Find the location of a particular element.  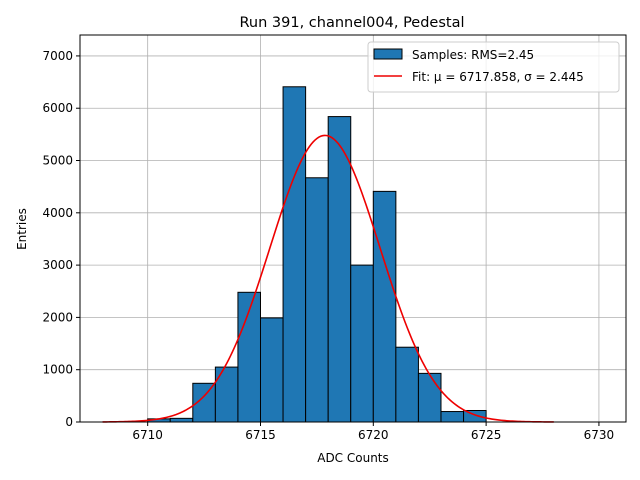

y-tick-label-3000: 3000 is located at coordinates (57, 265).